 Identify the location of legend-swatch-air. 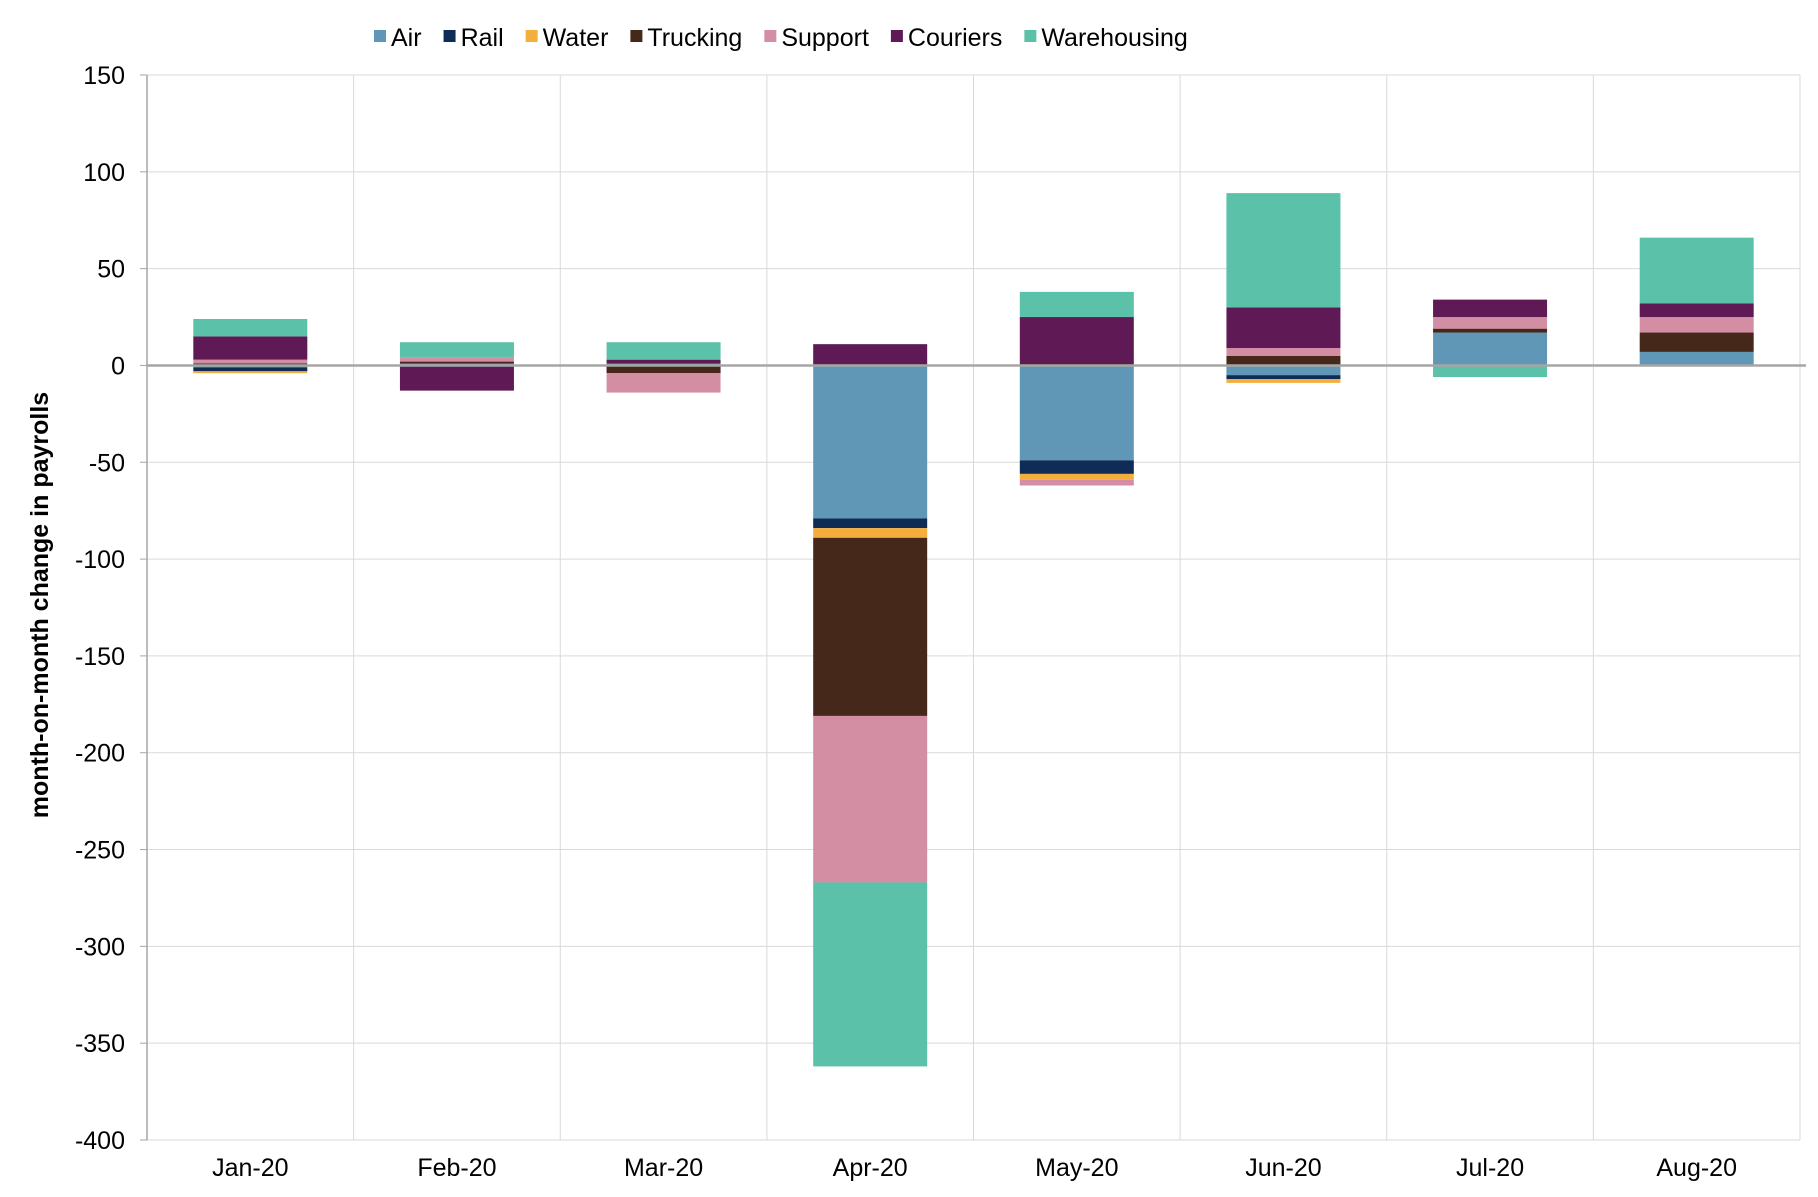
(380, 36).